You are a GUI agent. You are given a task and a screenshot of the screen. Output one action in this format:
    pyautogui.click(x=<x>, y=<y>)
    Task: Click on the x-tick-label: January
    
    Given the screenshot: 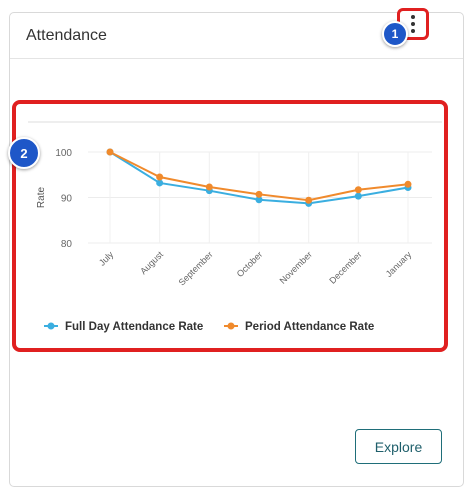 What is the action you would take?
    pyautogui.click(x=399, y=264)
    